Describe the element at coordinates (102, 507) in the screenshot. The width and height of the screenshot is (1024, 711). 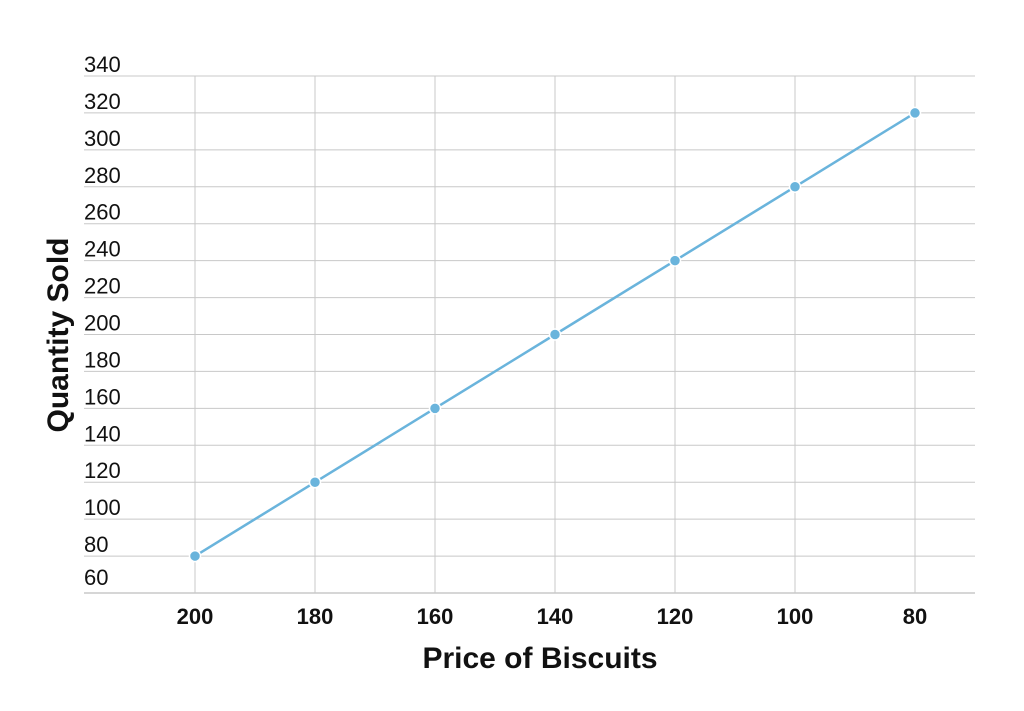
I see `y-tick-label: 100` at that location.